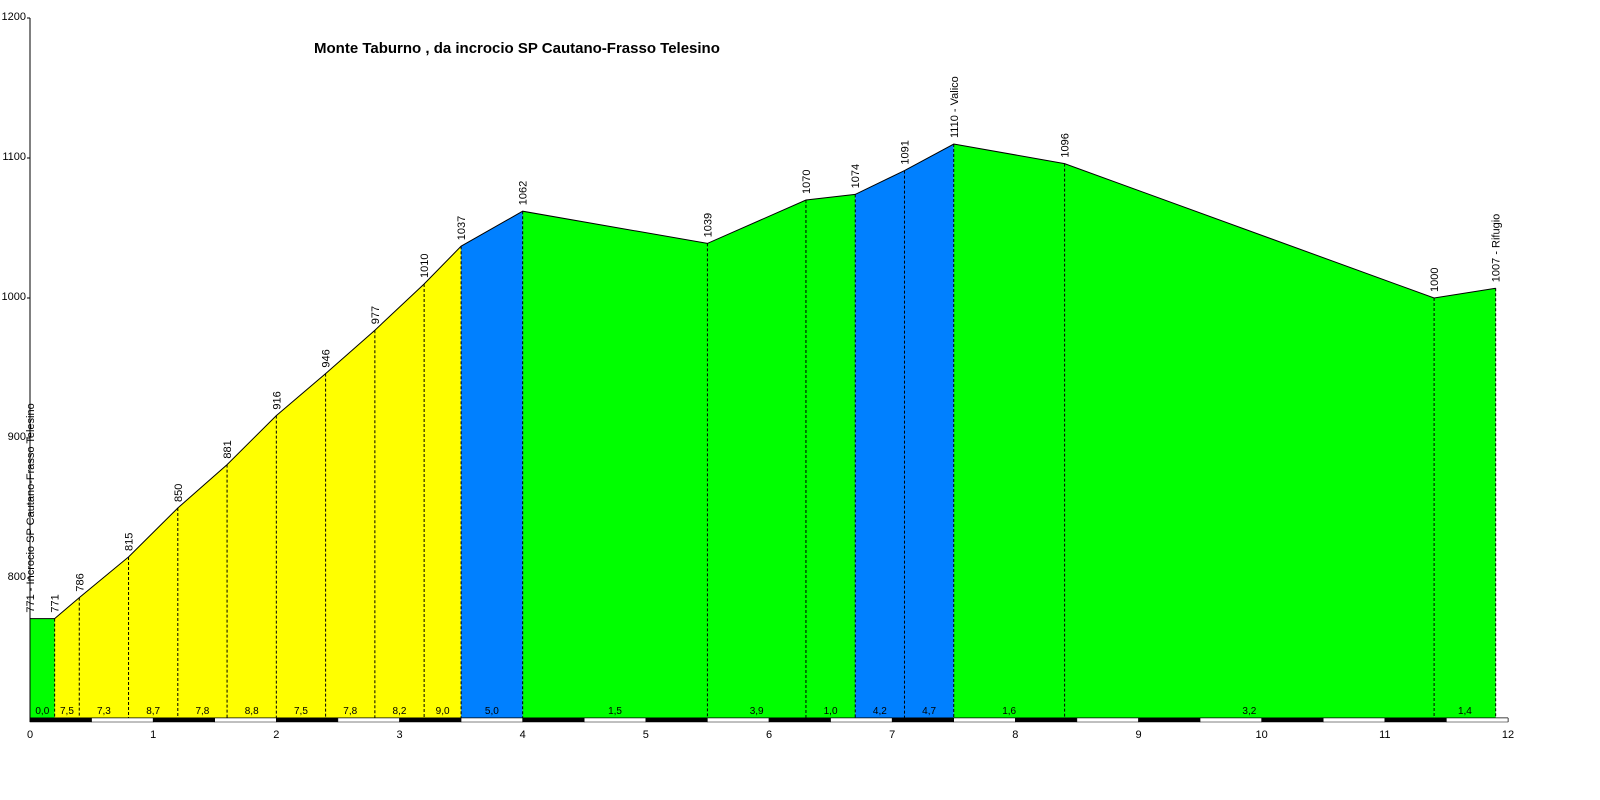 Image resolution: width=1600 pixels, height=800 pixels. I want to click on elevation-label: 977, so click(376, 315).